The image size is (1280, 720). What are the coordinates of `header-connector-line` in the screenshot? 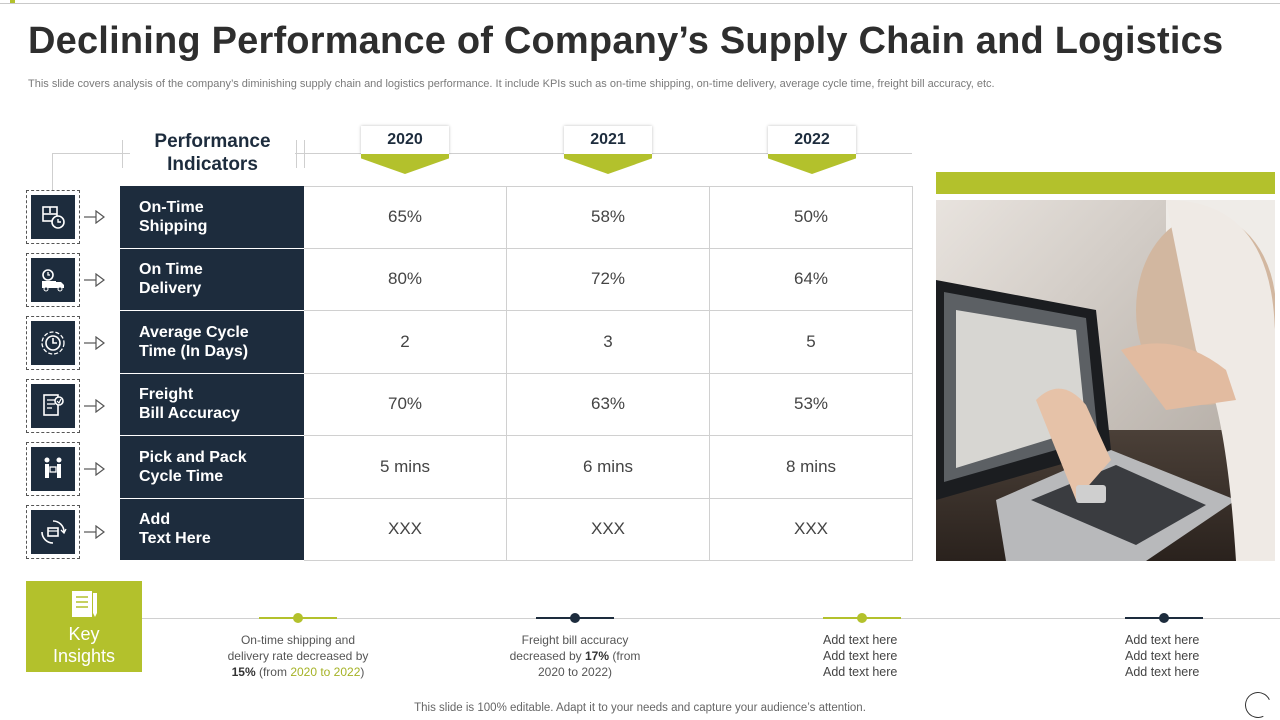 It's located at (482, 153).